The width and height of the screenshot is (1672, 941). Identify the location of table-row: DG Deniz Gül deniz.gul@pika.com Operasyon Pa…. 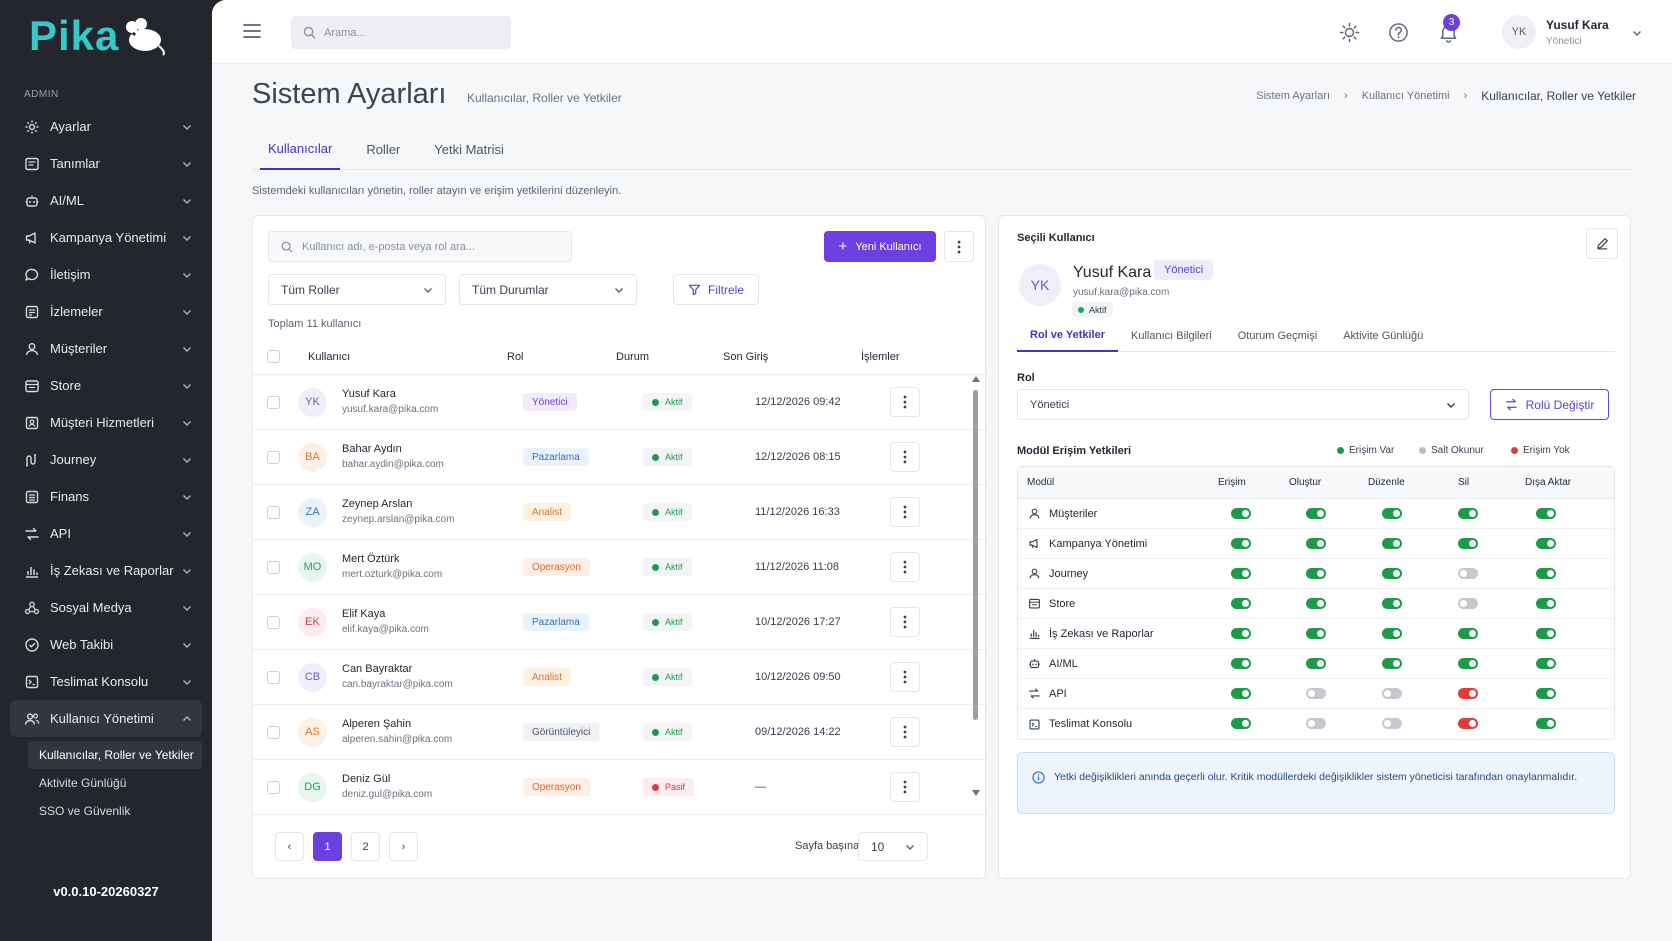
(619, 787).